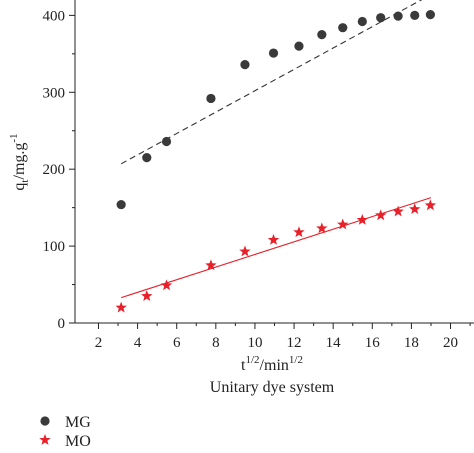  I want to click on x-tick-label: 14, so click(334, 343).